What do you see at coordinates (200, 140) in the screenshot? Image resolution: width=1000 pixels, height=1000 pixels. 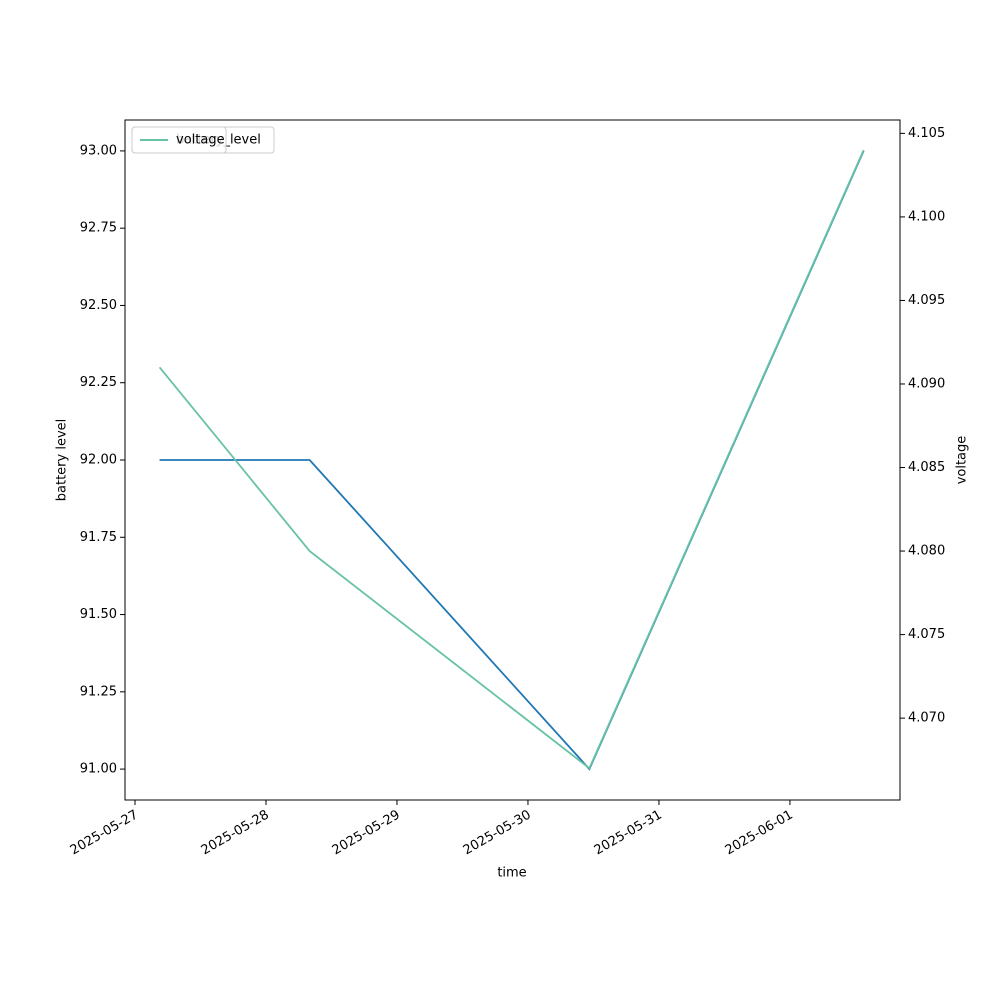 I see `legend-label: voltage` at bounding box center [200, 140].